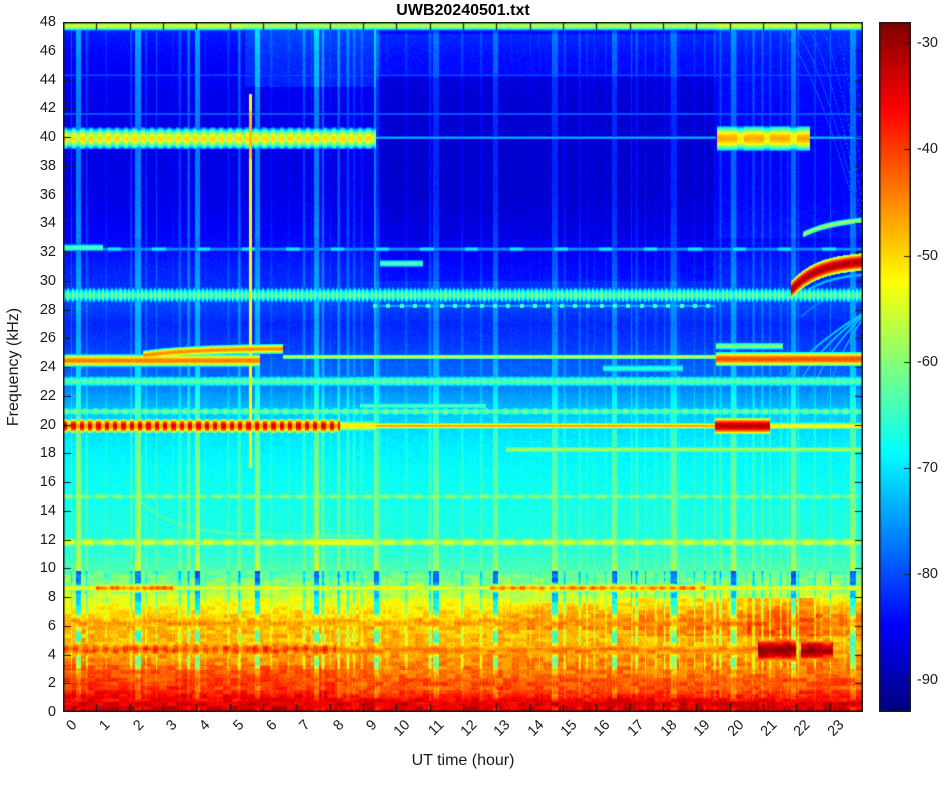  What do you see at coordinates (927, 680) in the screenshot?
I see `colorbar-tick-label: -90` at bounding box center [927, 680].